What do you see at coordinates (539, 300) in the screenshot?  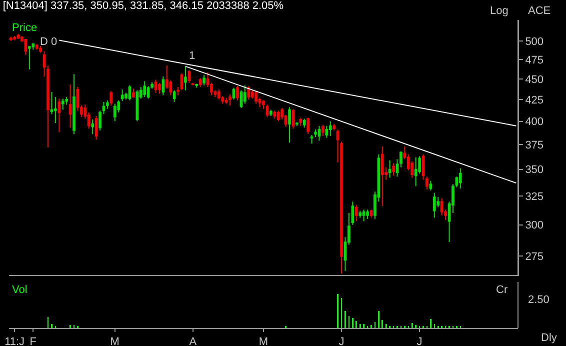 I see `text: 2.50` at bounding box center [539, 300].